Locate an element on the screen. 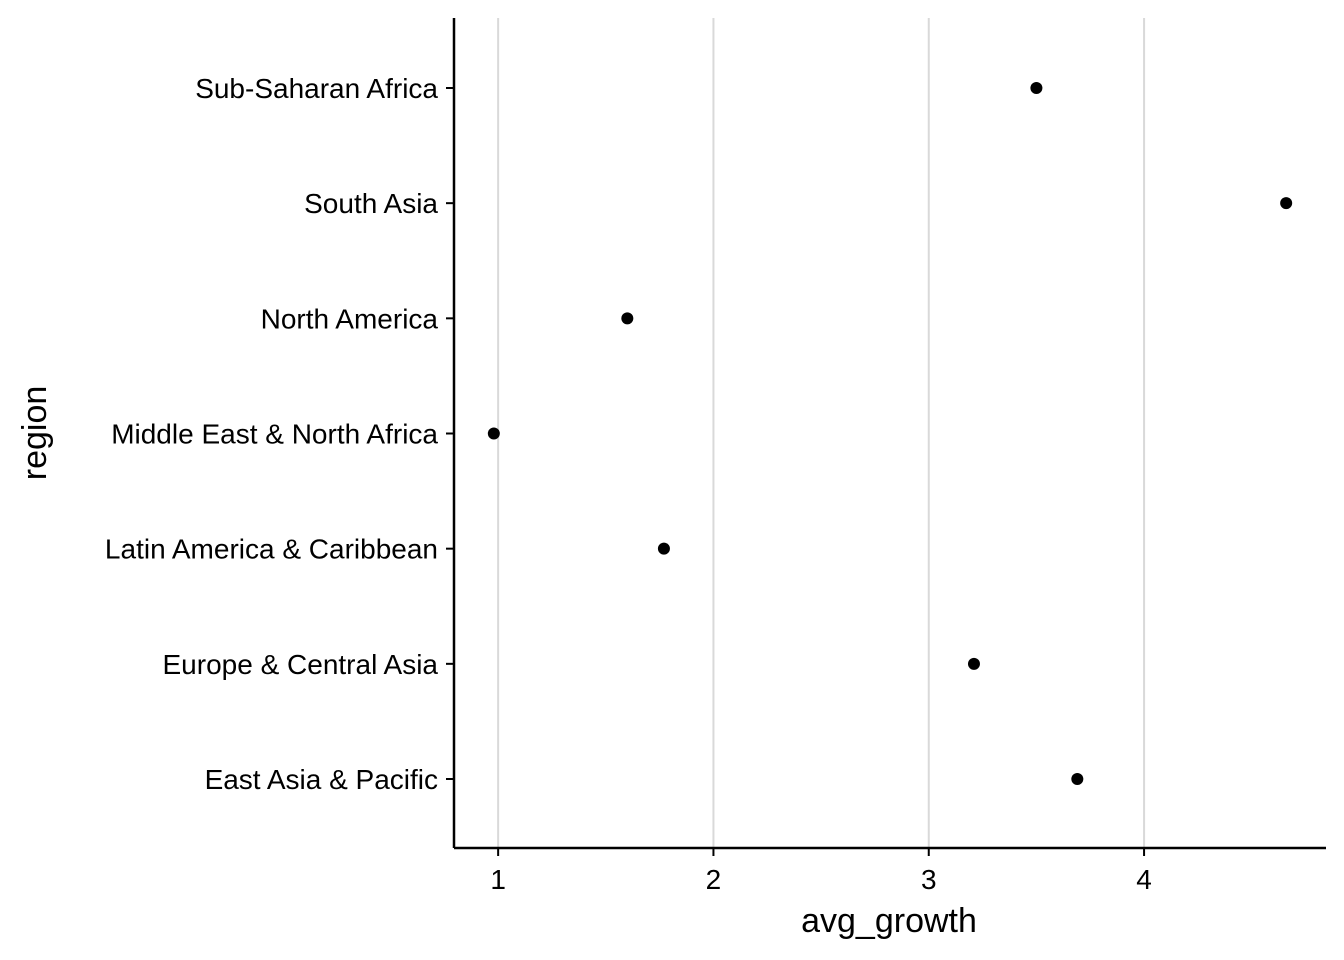  x-tick-label: 2 is located at coordinates (714, 879).